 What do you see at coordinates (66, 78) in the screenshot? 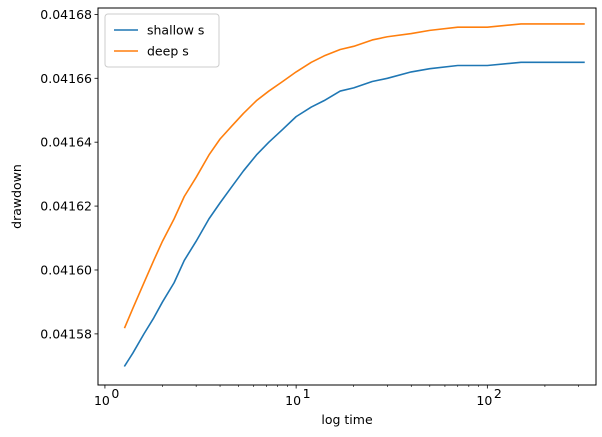
I see `y-tick-label: 0.04166` at bounding box center [66, 78].